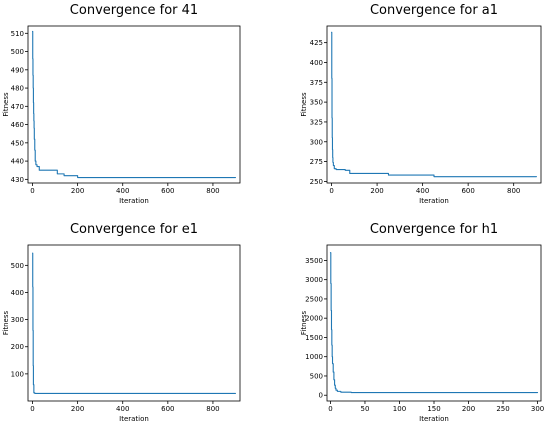 This screenshot has height=424, width=550. What do you see at coordinates (513, 191) in the screenshot?
I see `chart-2-x-tick-label: 800` at bounding box center [513, 191].